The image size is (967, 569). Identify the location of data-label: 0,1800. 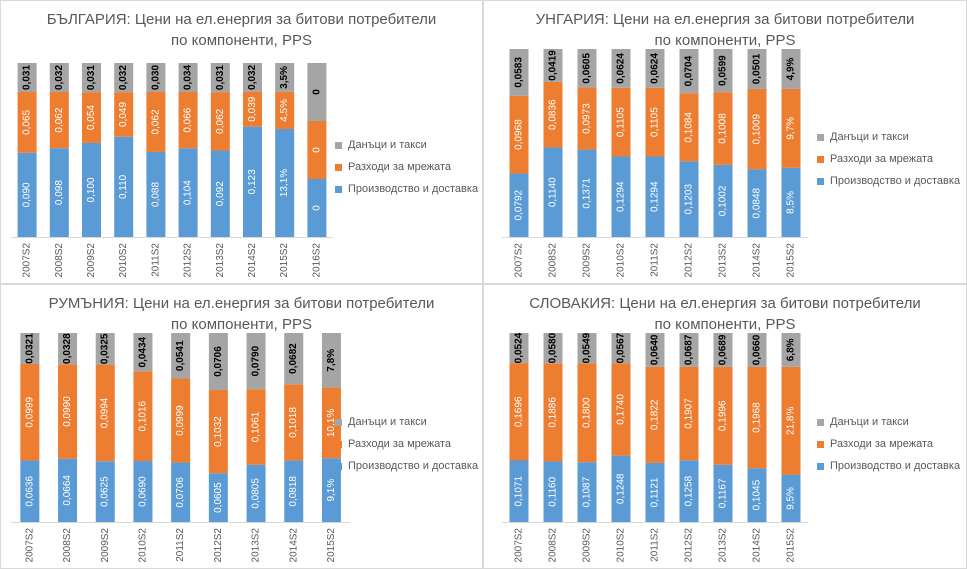
(587, 412).